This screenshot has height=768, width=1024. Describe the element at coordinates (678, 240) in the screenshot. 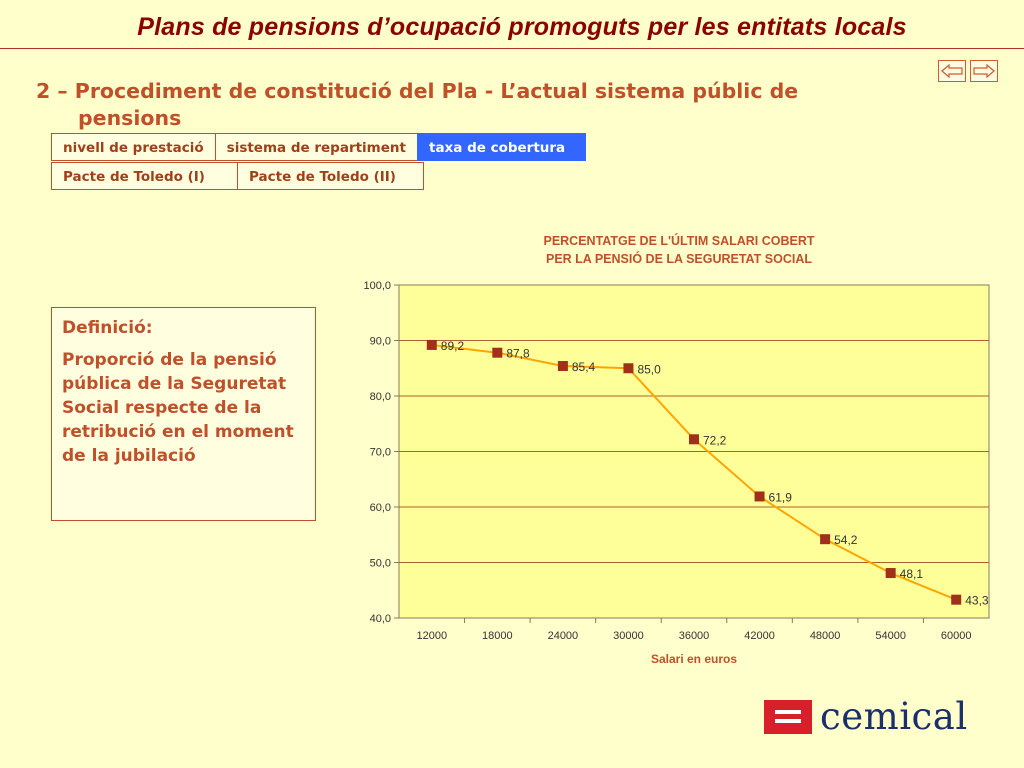

I see `chart-title-line1: PERCENTATGE DE L'ÚLTIM SALARI COBERT` at that location.